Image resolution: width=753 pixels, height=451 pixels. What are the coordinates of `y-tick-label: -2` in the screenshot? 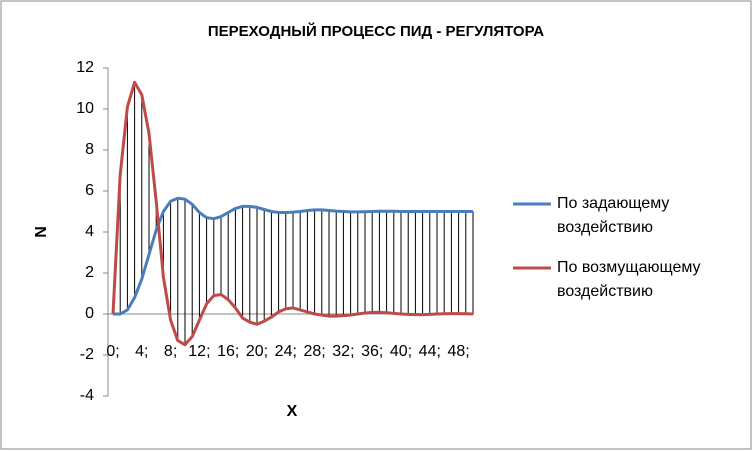 It's located at (87, 354).